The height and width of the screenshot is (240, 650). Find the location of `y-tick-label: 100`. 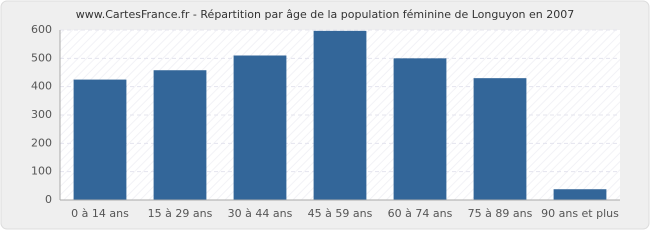

y-tick-label: 100 is located at coordinates (41, 171).